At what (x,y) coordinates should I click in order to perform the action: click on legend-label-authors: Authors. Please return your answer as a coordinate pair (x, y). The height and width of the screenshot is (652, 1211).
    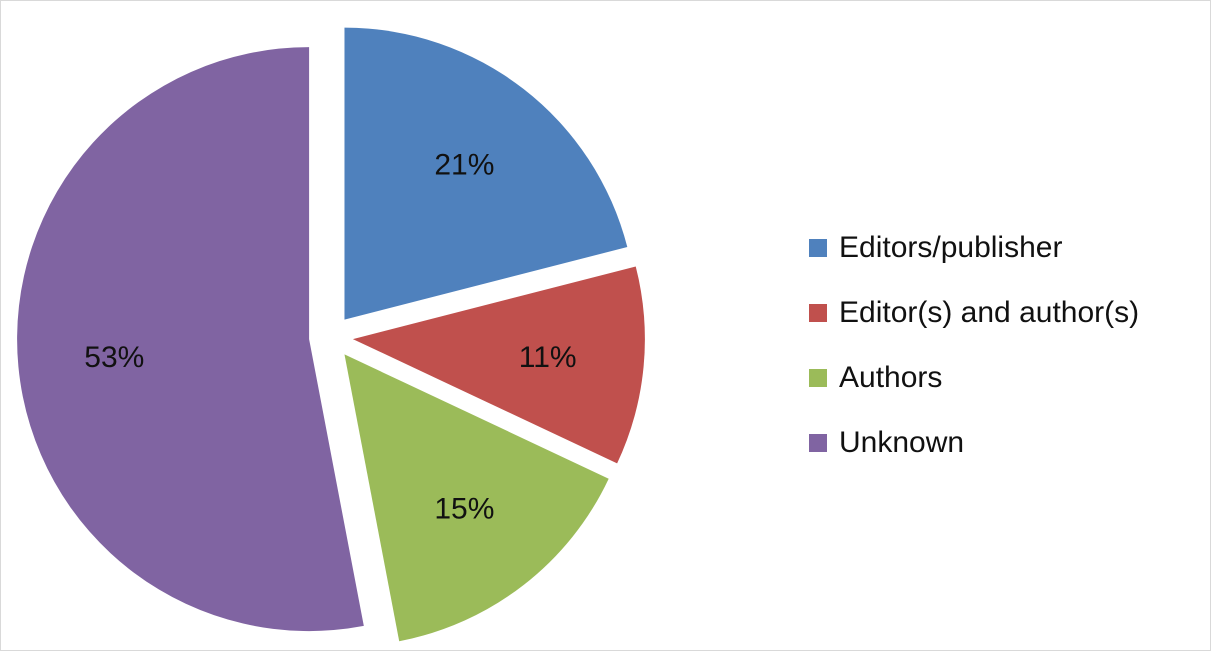
    Looking at the image, I should click on (891, 377).